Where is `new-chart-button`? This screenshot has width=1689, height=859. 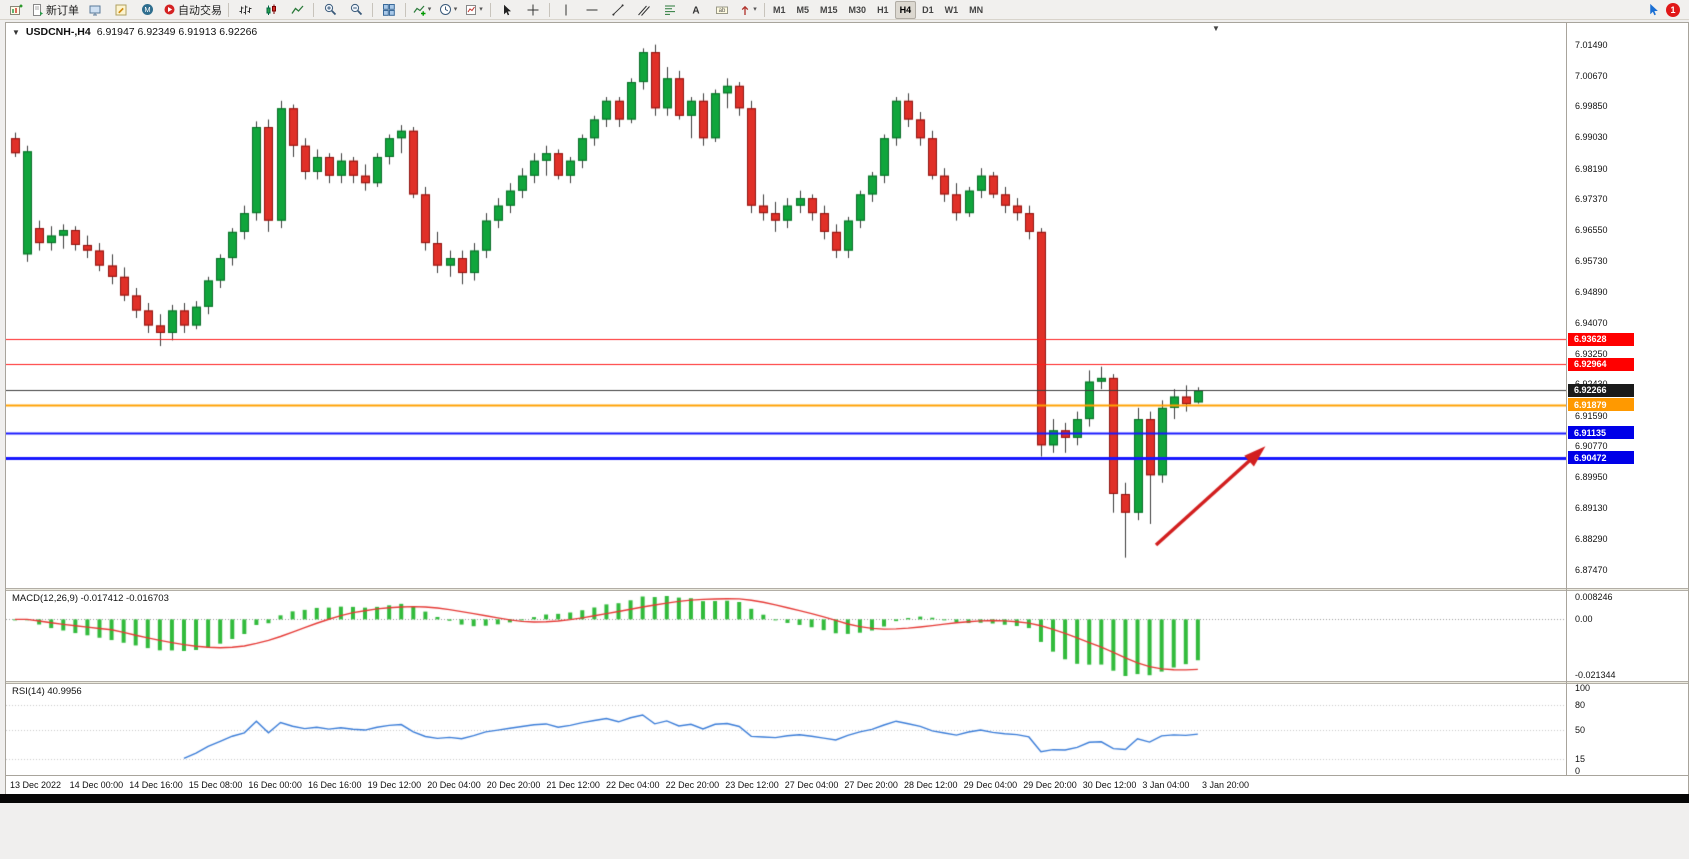 new-chart-button is located at coordinates (16, 10).